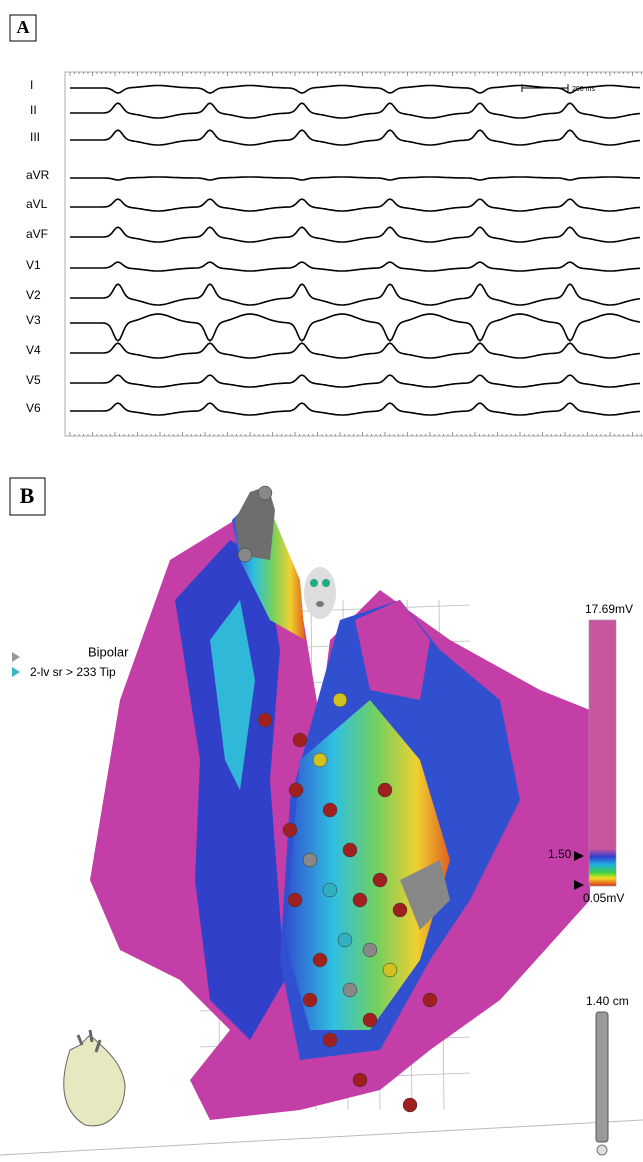  What do you see at coordinates (560, 854) in the screenshot?
I see `color-bar-threshold: 1.50` at bounding box center [560, 854].